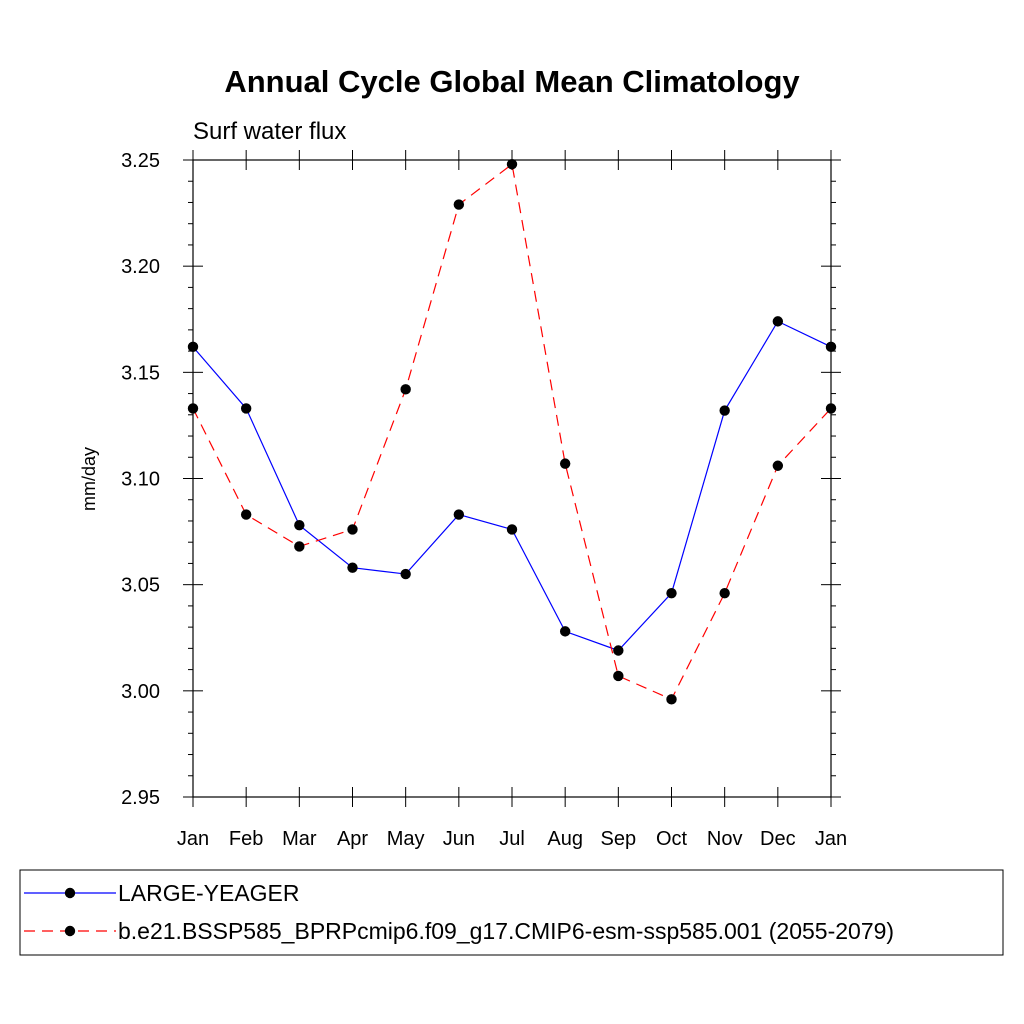 The width and height of the screenshot is (1024, 1024). I want to click on x-tick-label: Jul, so click(512, 839).